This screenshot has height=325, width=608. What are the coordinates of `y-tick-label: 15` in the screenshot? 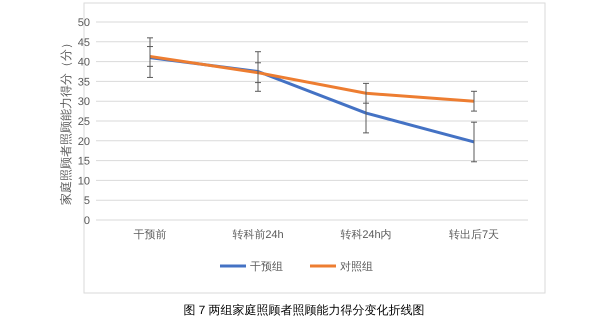 It's located at (84, 162).